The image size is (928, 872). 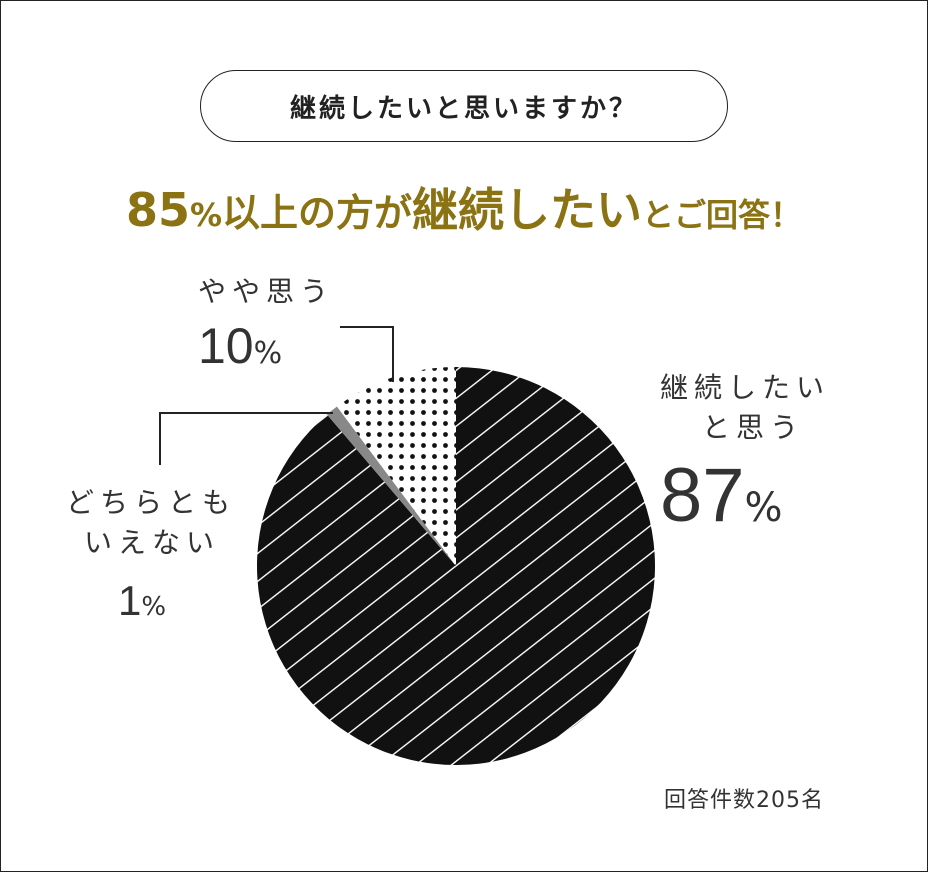 I want to click on question-text: 継続したいと思いますか？, so click(x=463, y=108).